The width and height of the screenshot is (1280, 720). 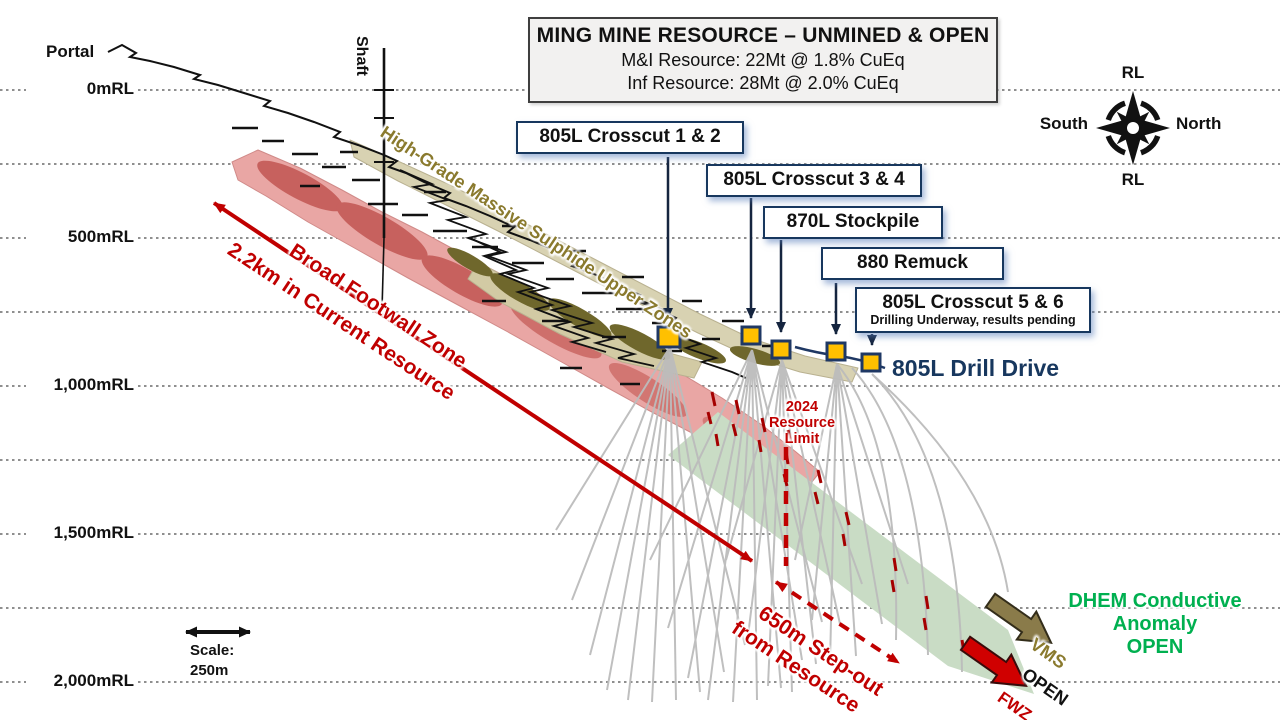 What do you see at coordinates (973, 320) in the screenshot?
I see `callout-crosscut-5-6-subtitle: Drilling Underway, results pending` at bounding box center [973, 320].